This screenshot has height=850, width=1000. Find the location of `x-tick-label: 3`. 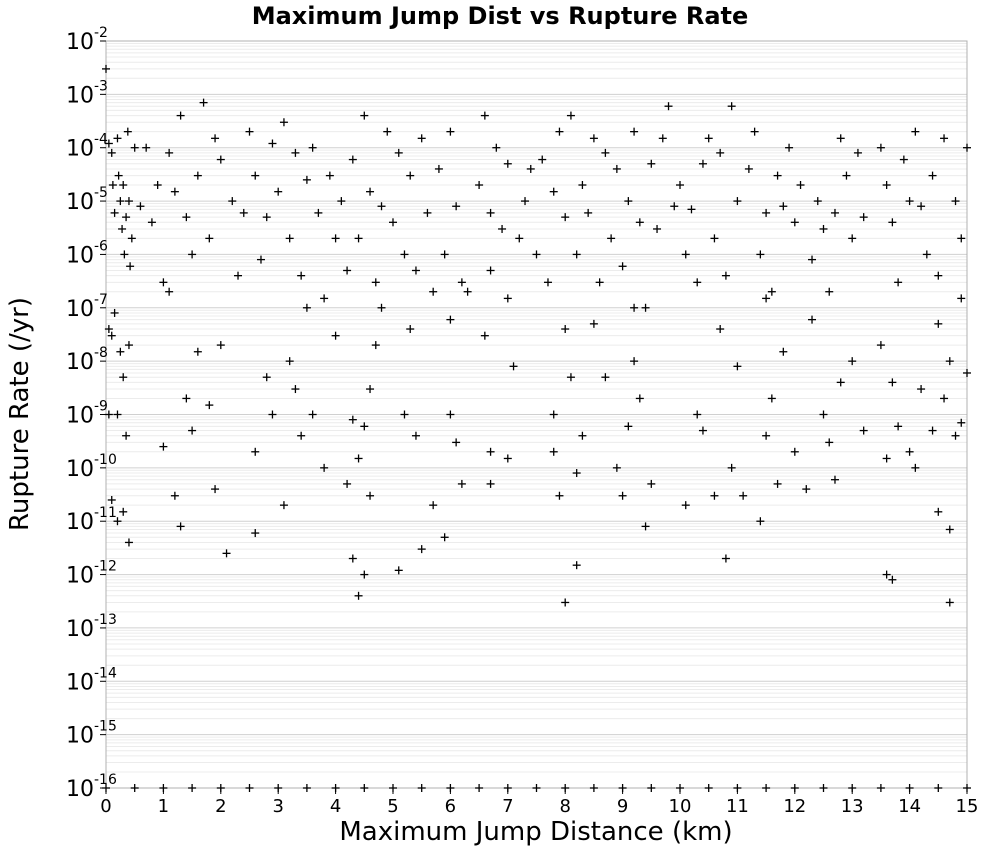

x-tick-label: 3 is located at coordinates (277, 806).